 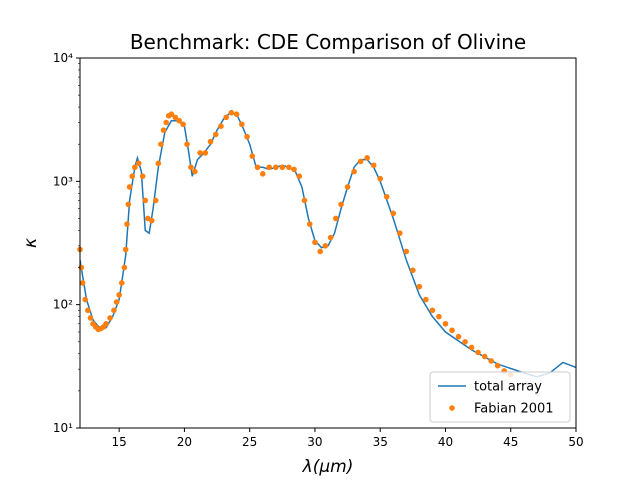 I want to click on legend-box, so click(x=500, y=397).